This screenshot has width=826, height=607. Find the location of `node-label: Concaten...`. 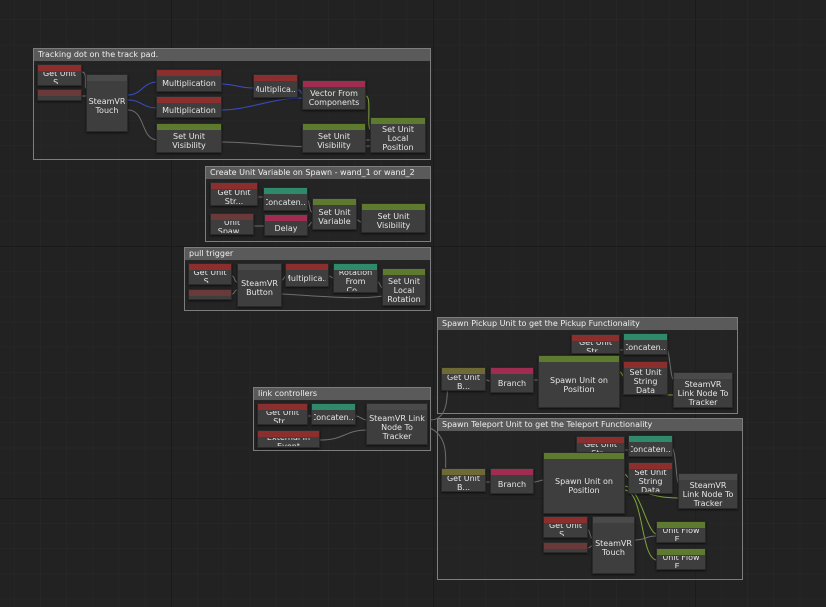

node-label: Concaten... is located at coordinates (650, 449).